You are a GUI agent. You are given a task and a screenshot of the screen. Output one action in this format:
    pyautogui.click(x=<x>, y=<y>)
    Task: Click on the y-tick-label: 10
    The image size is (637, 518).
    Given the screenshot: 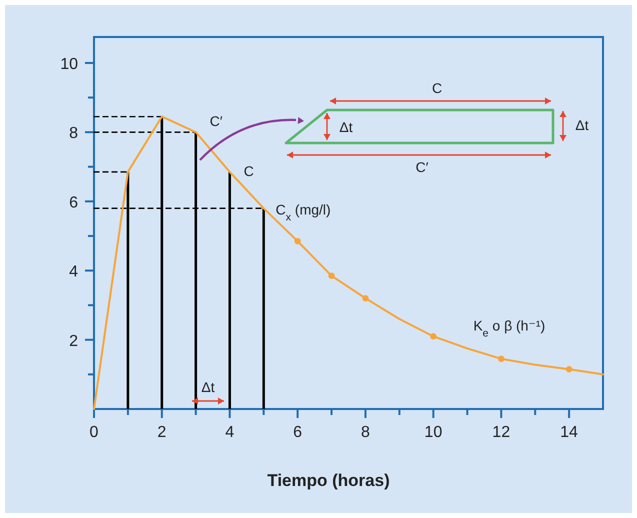 What is the action you would take?
    pyautogui.click(x=69, y=64)
    